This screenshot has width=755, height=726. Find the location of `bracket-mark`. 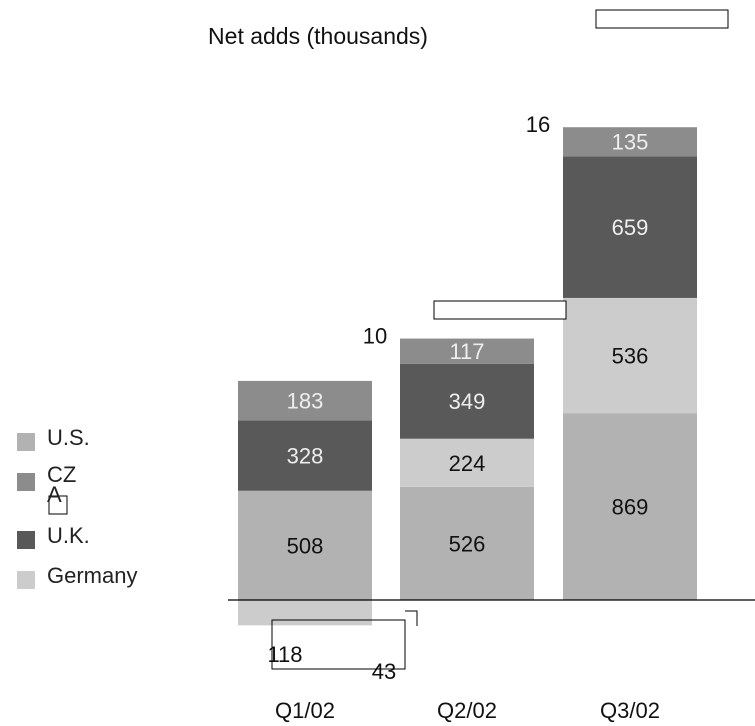

bracket-mark is located at coordinates (411, 618).